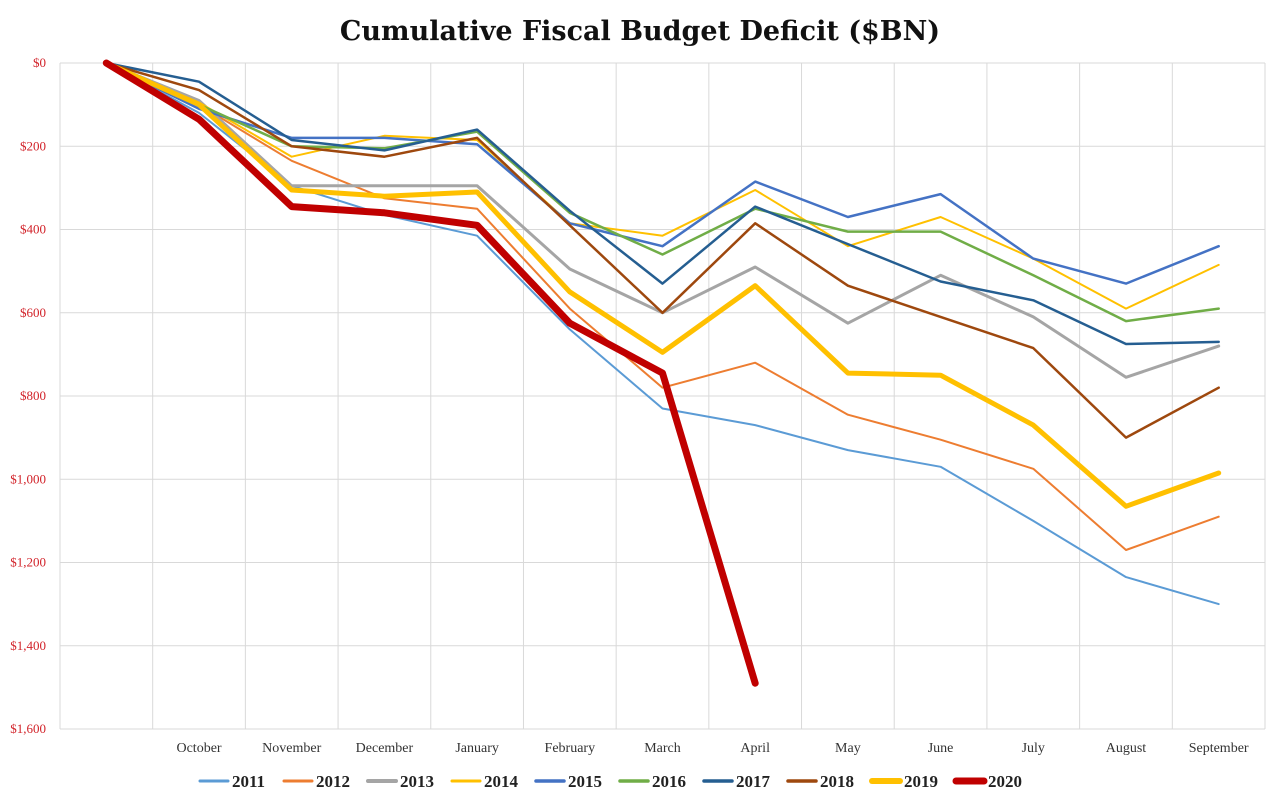 This screenshot has height=806, width=1280. I want to click on legend-item-2020: 2020, so click(987, 781).